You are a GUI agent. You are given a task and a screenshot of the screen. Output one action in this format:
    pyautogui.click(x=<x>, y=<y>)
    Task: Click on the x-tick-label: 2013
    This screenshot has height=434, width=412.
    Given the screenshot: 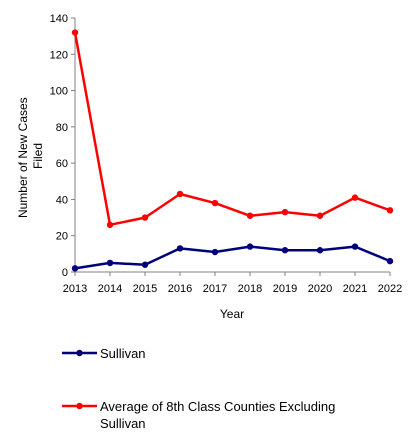 What is the action you would take?
    pyautogui.click(x=75, y=289)
    